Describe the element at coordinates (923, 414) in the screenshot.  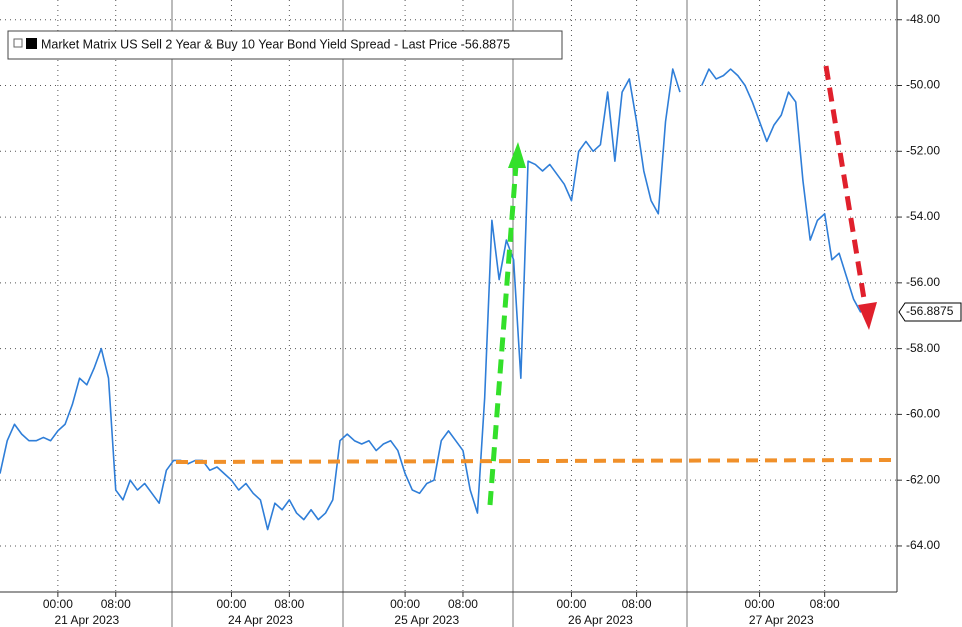
I see `y-tick-label: -60.00` at that location.